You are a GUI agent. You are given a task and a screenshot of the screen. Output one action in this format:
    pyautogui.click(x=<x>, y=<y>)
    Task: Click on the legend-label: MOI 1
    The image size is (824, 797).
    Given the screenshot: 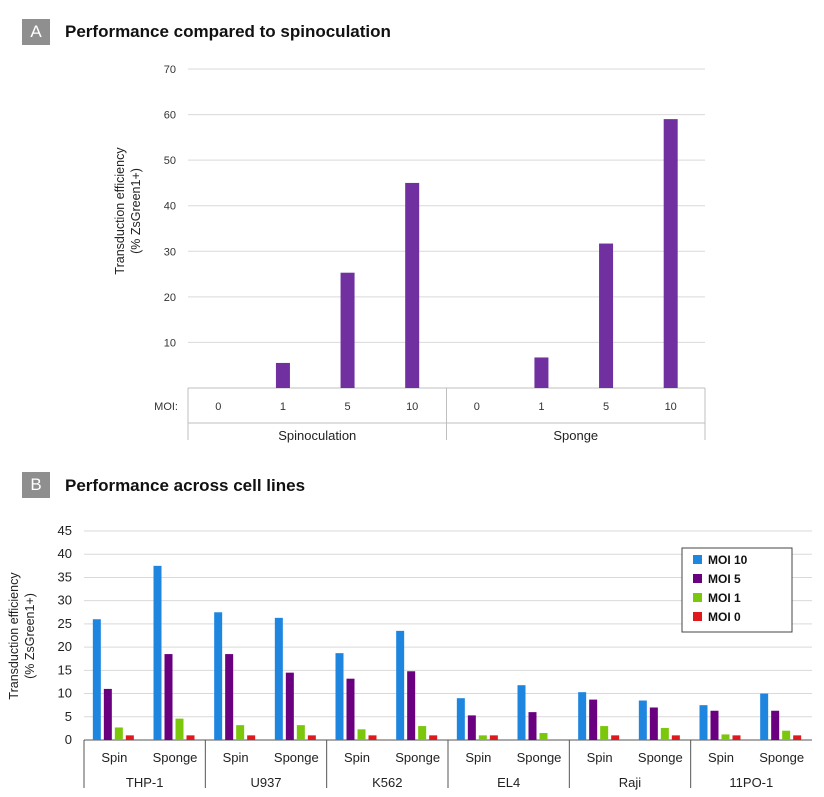 What is the action you would take?
    pyautogui.click(x=724, y=598)
    